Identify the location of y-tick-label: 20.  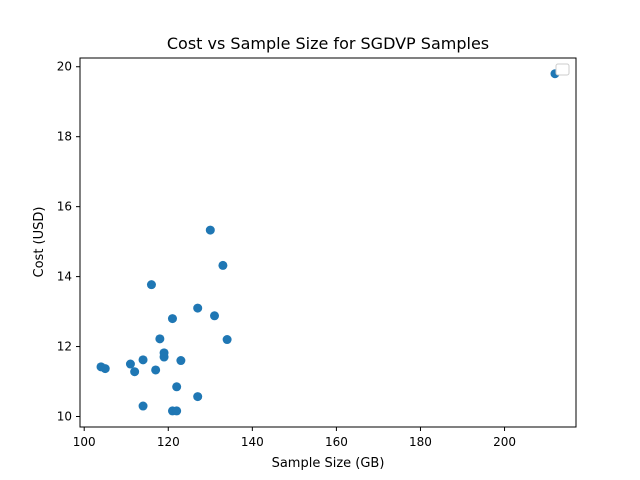
(64, 67).